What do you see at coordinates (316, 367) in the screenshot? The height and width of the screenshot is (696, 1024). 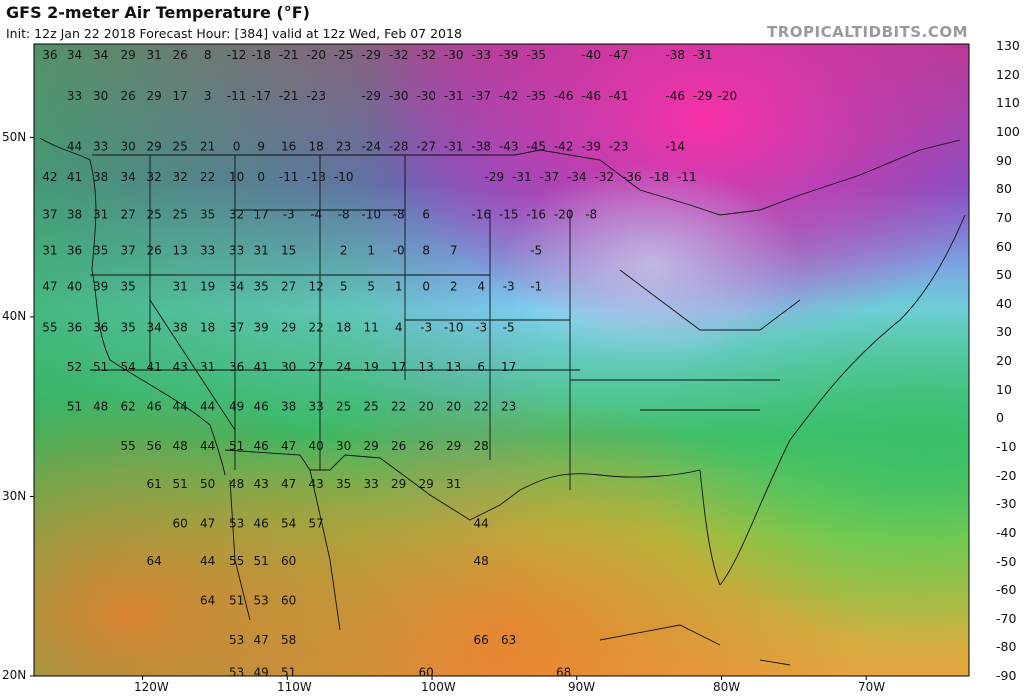 I see `temperature-value: 27` at bounding box center [316, 367].